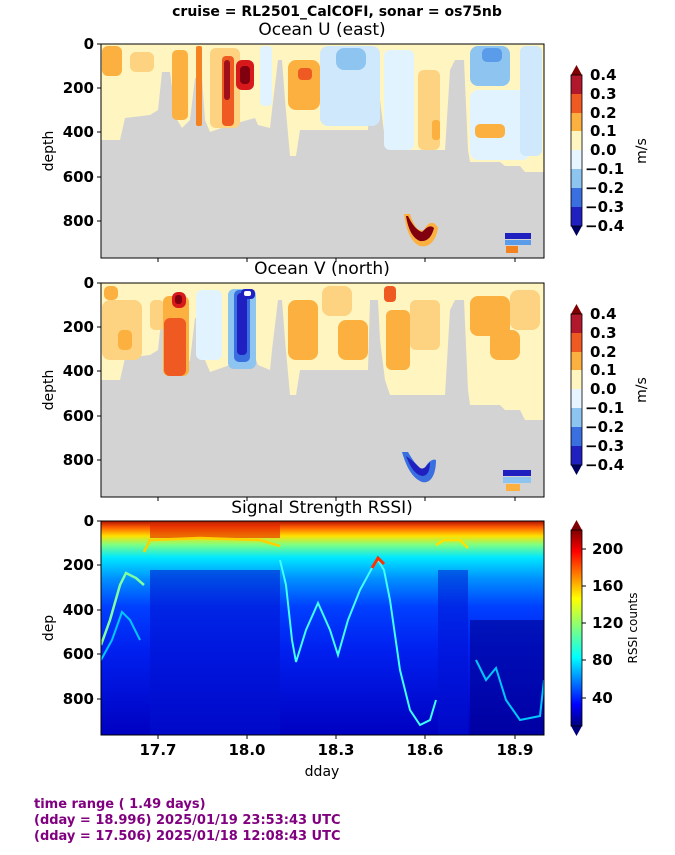 The image size is (675, 855). I want to click on end-time-line: (dday = 18.996) 2025/01/19 23:53:43 UTC, so click(187, 820).